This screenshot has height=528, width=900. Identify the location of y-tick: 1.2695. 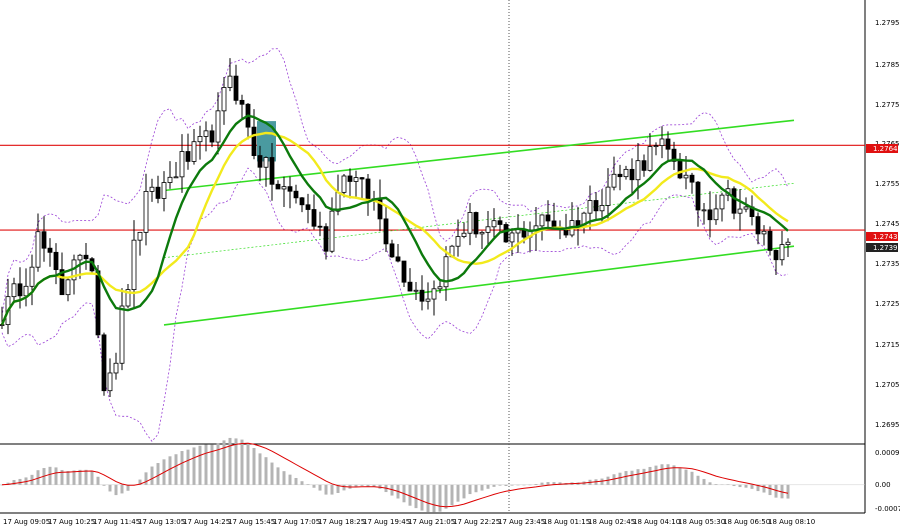
(887, 425).